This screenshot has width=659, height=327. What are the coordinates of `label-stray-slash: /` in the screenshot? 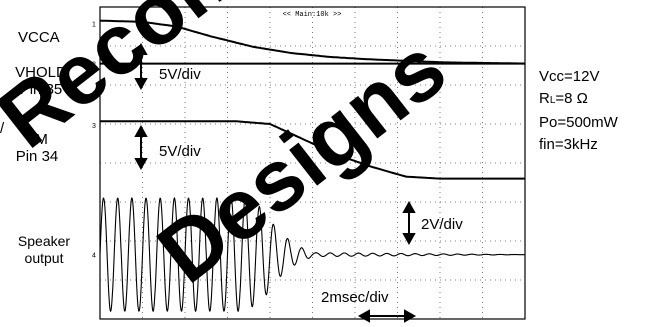 It's located at (2, 128).